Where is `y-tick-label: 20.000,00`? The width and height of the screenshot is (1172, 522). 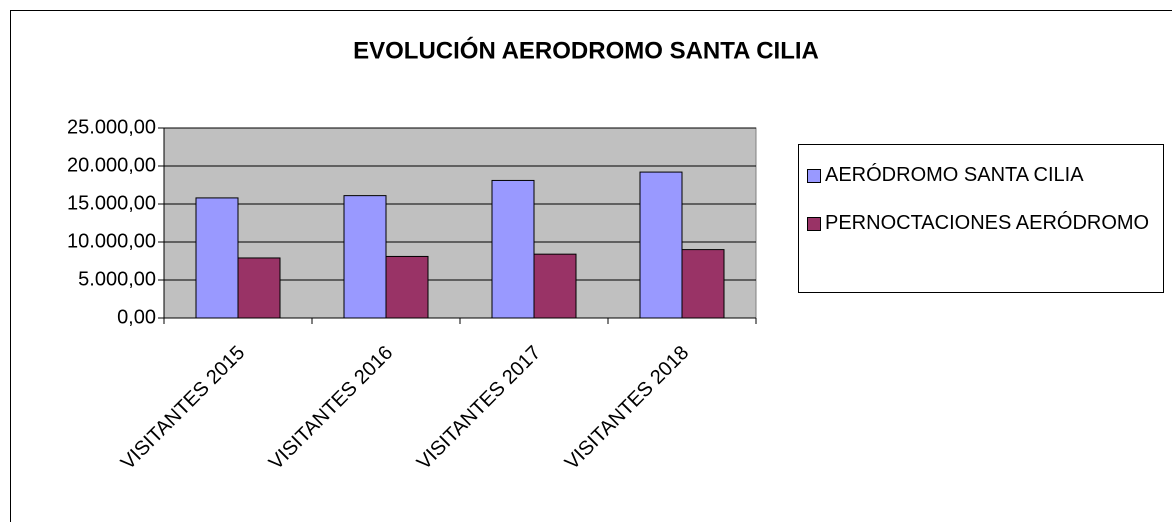
y-tick-label: 20.000,00 is located at coordinates (111, 165).